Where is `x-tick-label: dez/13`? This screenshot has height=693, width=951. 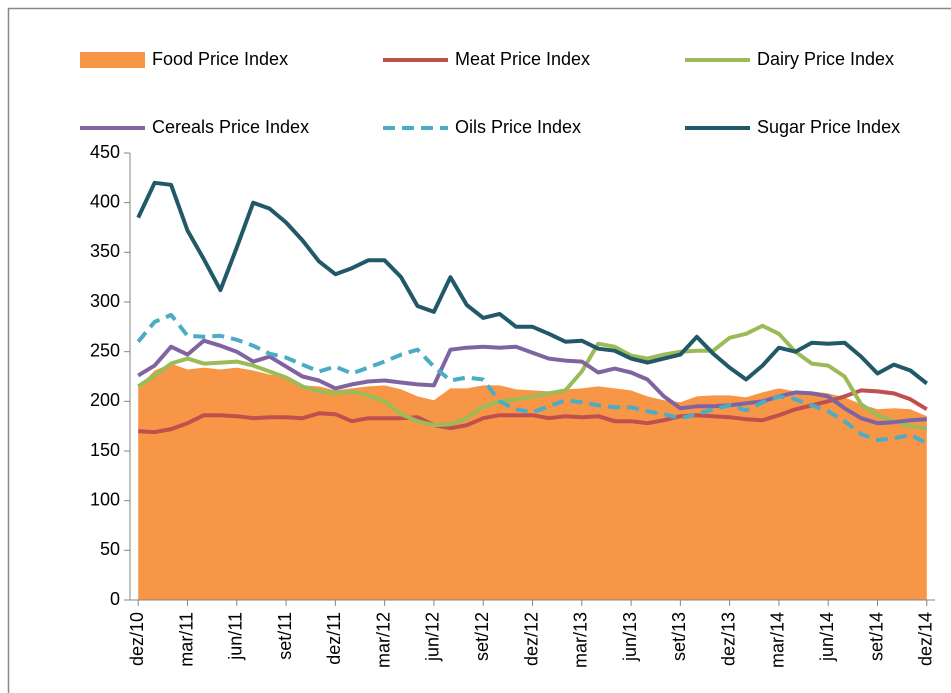
x-tick-label: dez/13 is located at coordinates (728, 639).